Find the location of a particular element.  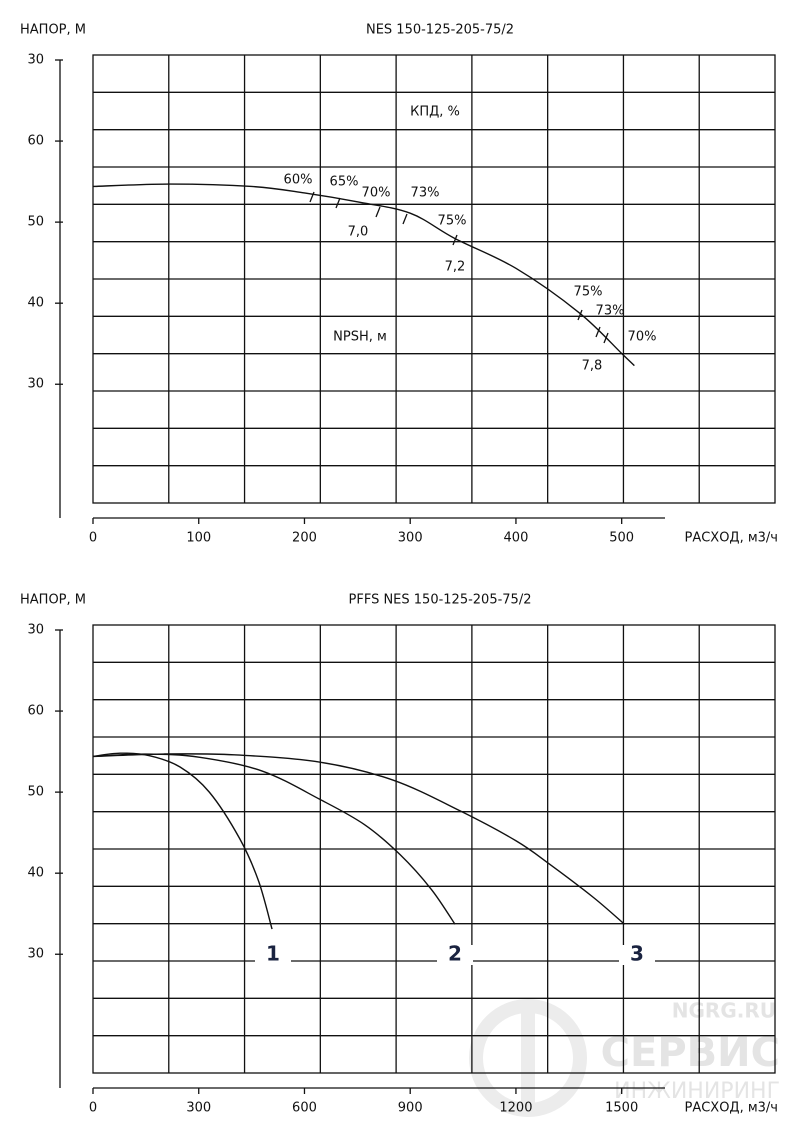

annotation: NPSH, м is located at coordinates (360, 337).